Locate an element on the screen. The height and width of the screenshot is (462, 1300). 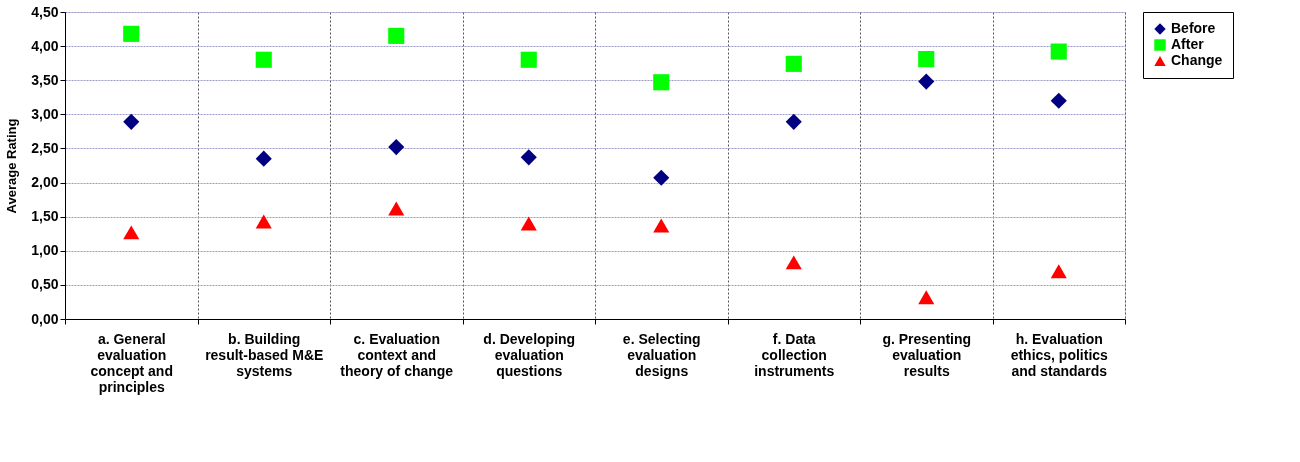
y-axis-title: Average Rating is located at coordinates (12, 166).